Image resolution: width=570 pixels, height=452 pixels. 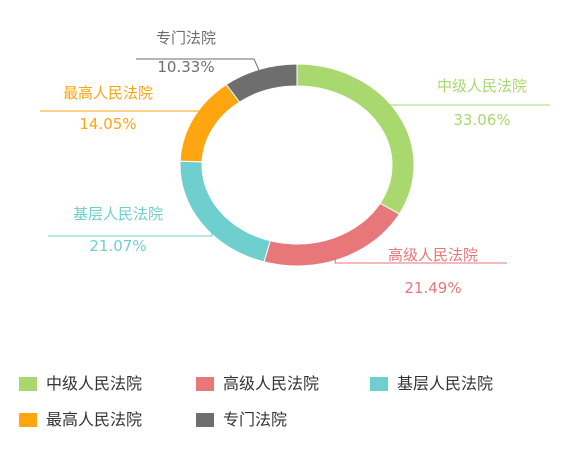 I want to click on slice-percent-label-2: 21.49%, so click(x=432, y=288).